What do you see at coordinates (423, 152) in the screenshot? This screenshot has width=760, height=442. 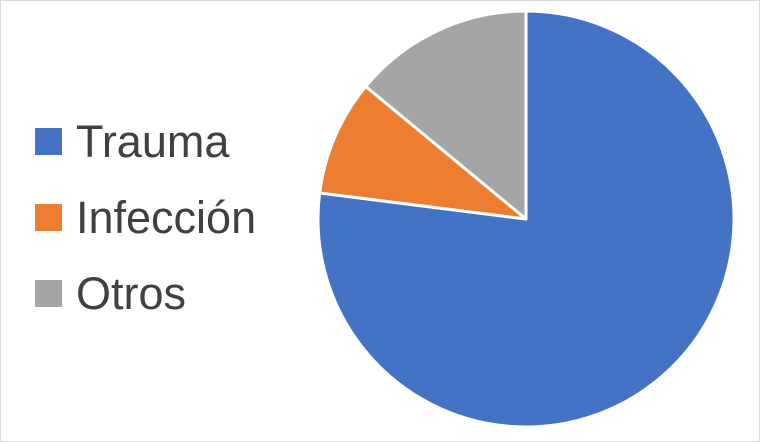 I see `pie-slice-infeccion` at bounding box center [423, 152].